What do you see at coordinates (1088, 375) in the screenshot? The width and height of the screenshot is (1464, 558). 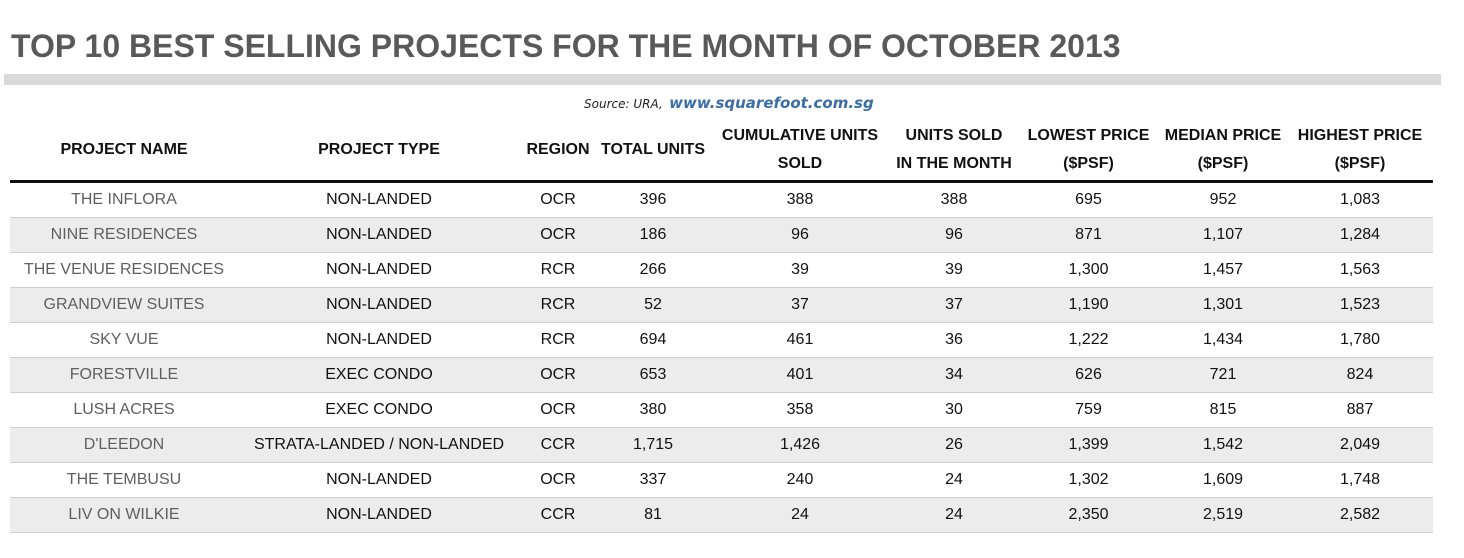 I see `cell-lowest-price: 626` at bounding box center [1088, 375].